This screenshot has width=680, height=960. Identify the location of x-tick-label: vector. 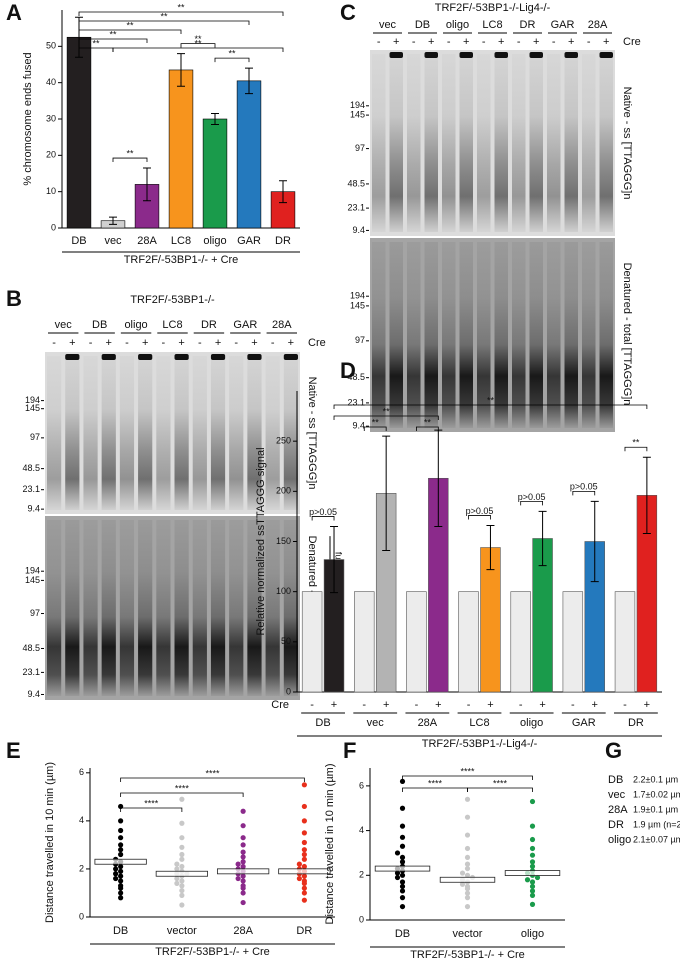
(182, 931).